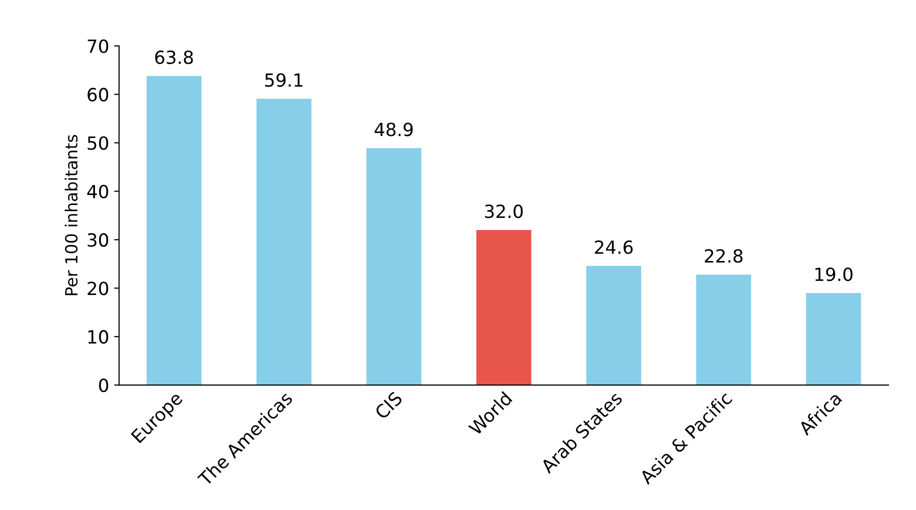 The width and height of the screenshot is (916, 510). I want to click on data-label: 59.1, so click(283, 80).